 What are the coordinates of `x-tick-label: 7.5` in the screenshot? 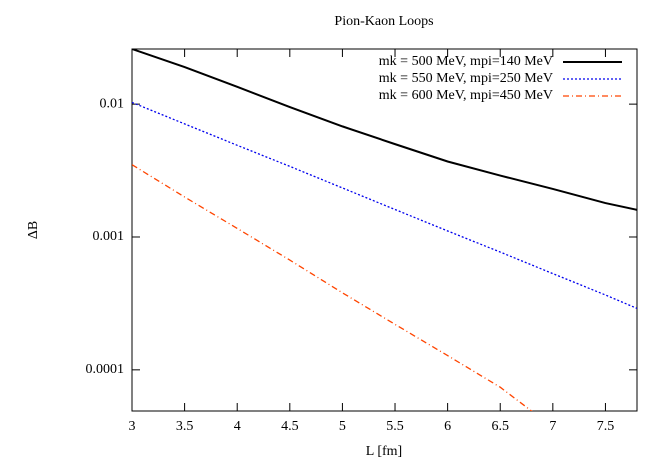 It's located at (606, 426).